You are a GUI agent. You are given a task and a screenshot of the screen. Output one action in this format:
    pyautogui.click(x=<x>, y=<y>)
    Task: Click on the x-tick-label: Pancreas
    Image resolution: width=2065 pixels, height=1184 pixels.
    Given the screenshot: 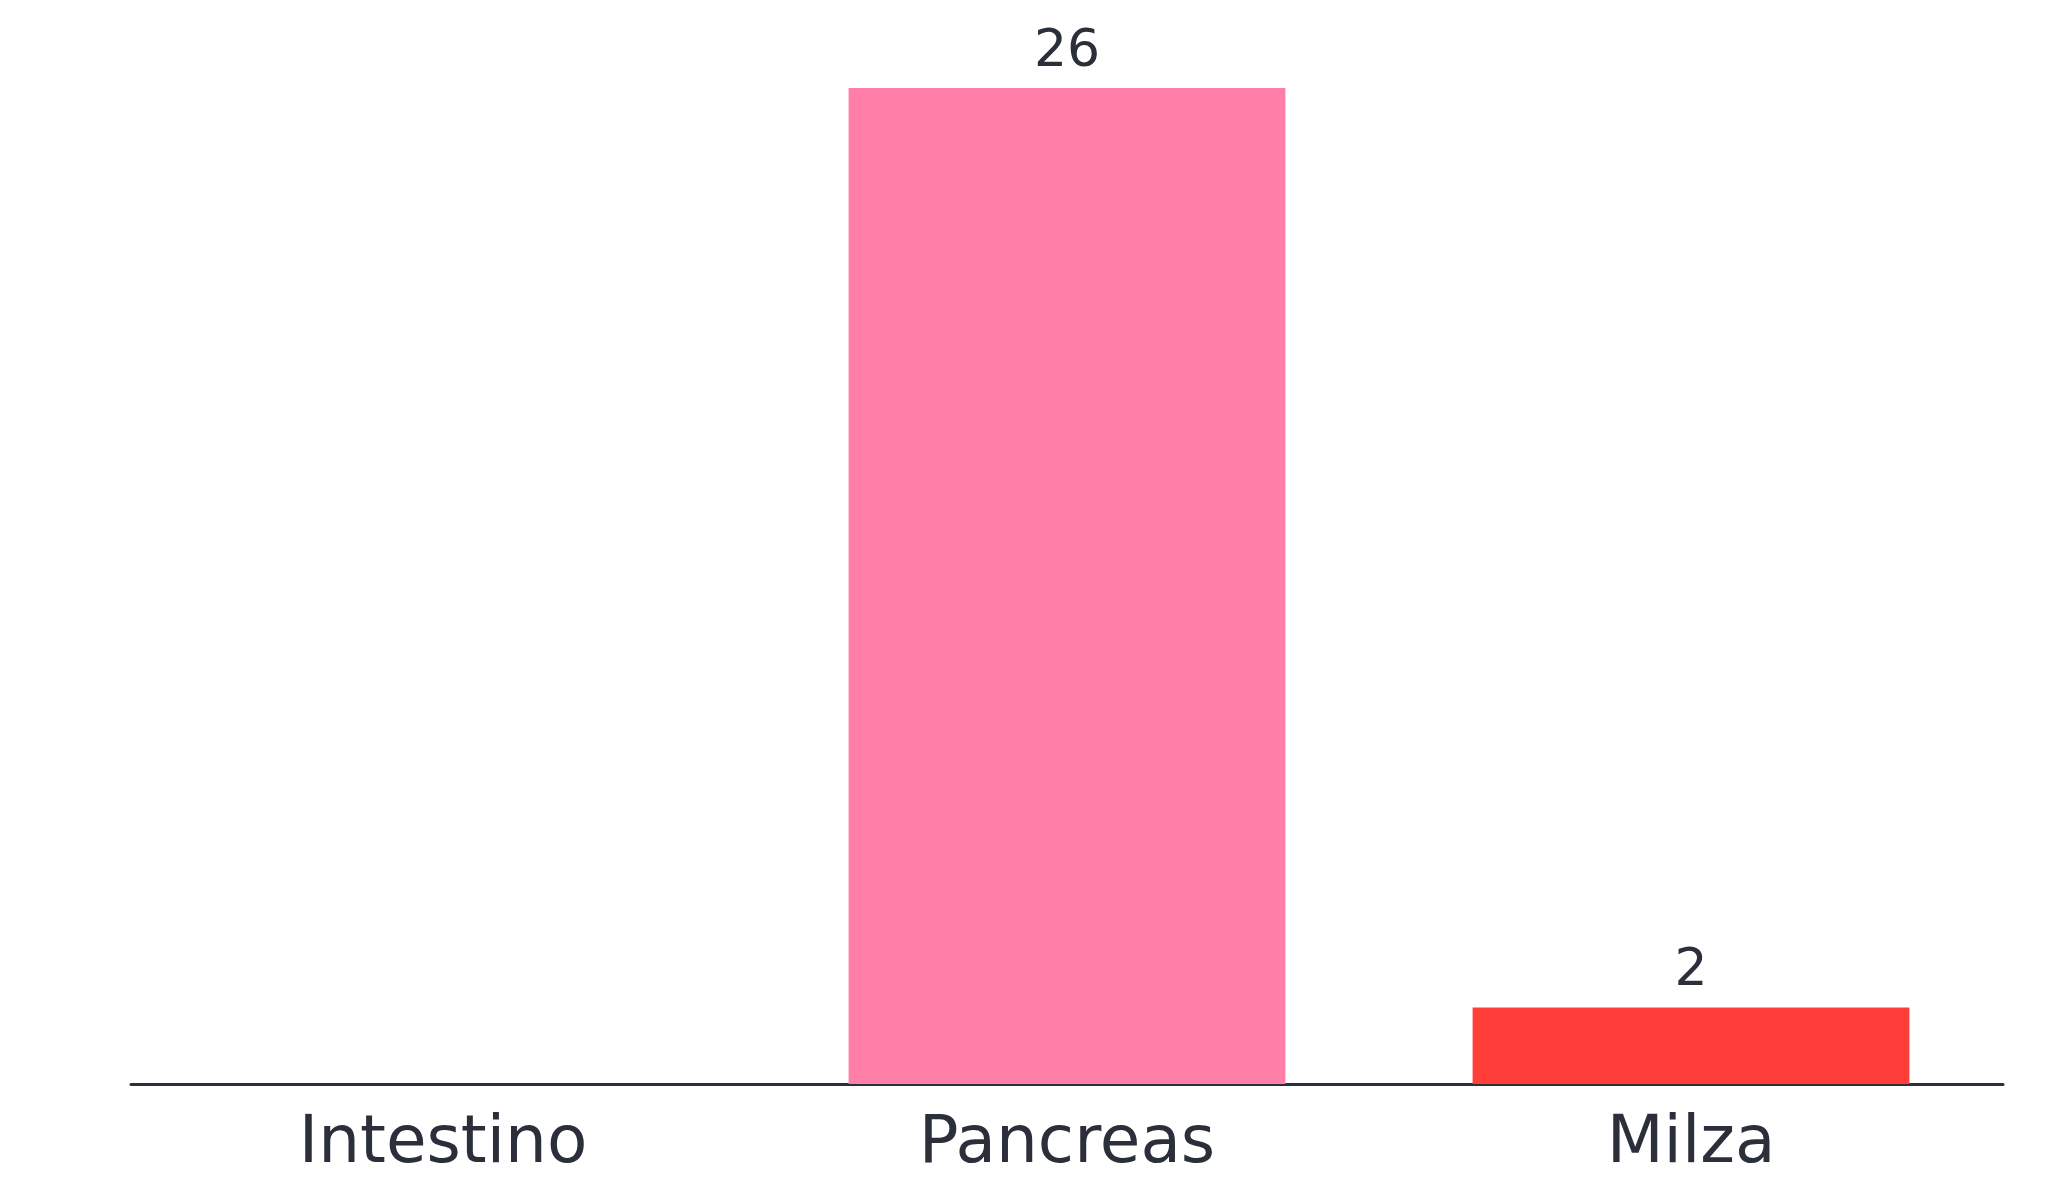 What is the action you would take?
    pyautogui.click(x=1067, y=1139)
    